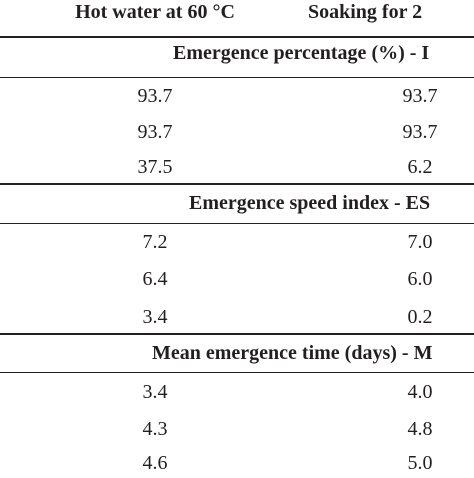  What do you see at coordinates (420, 242) in the screenshot?
I see `cell-soaking: 7.0` at bounding box center [420, 242].